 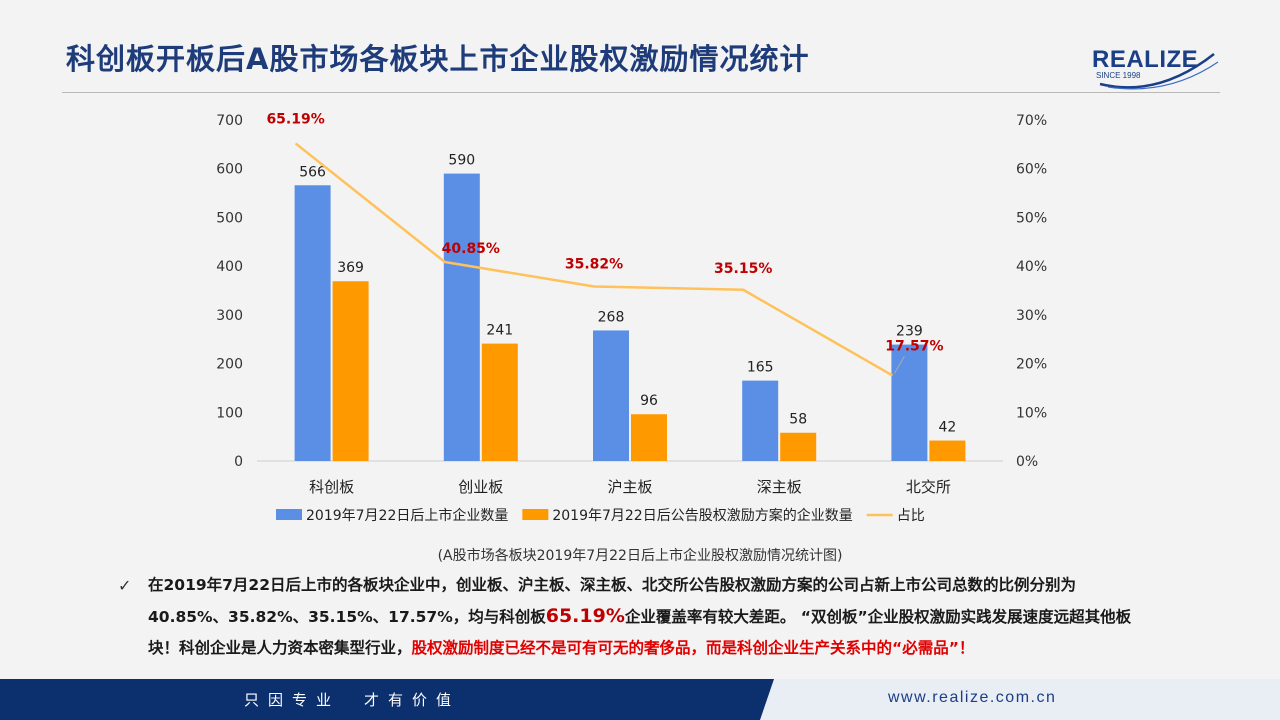 What do you see at coordinates (229, 170) in the screenshot?
I see `left-tick-label: 600` at bounding box center [229, 170].